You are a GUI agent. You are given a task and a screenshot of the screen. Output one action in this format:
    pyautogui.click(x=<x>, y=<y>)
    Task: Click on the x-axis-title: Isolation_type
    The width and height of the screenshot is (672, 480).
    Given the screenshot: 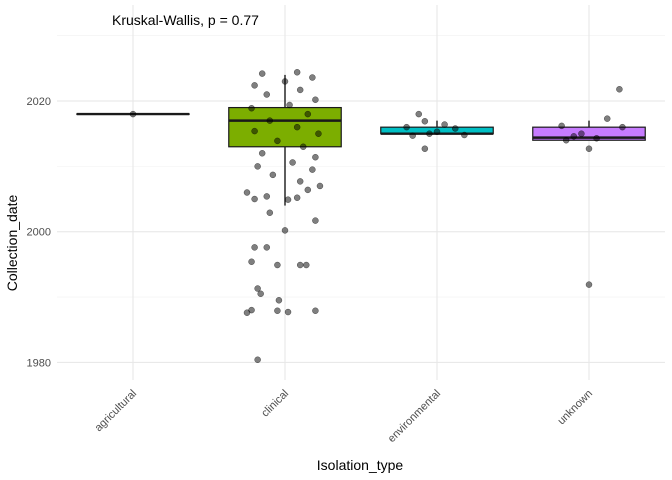 What is the action you would take?
    pyautogui.click(x=360, y=465)
    